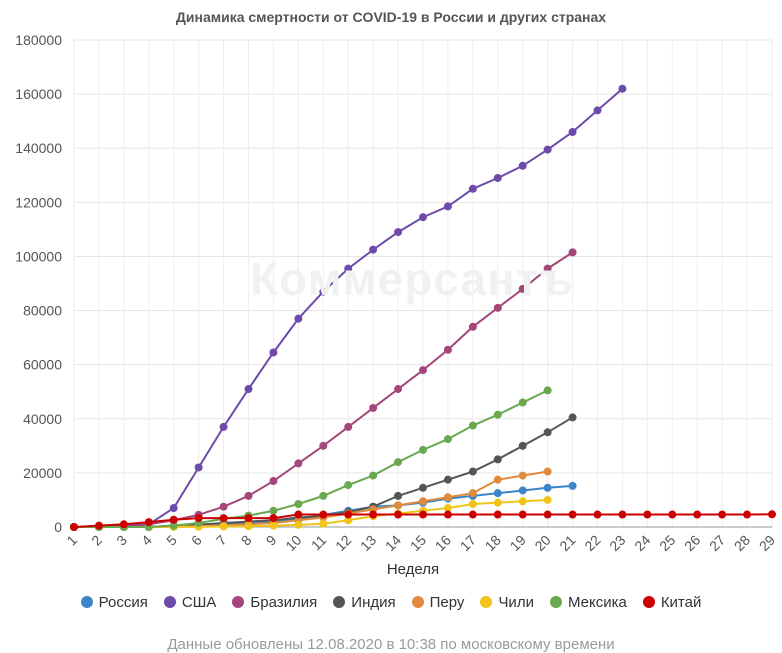 This screenshot has height=653, width=782. I want to click on x-tick-label: 9, so click(271, 540).